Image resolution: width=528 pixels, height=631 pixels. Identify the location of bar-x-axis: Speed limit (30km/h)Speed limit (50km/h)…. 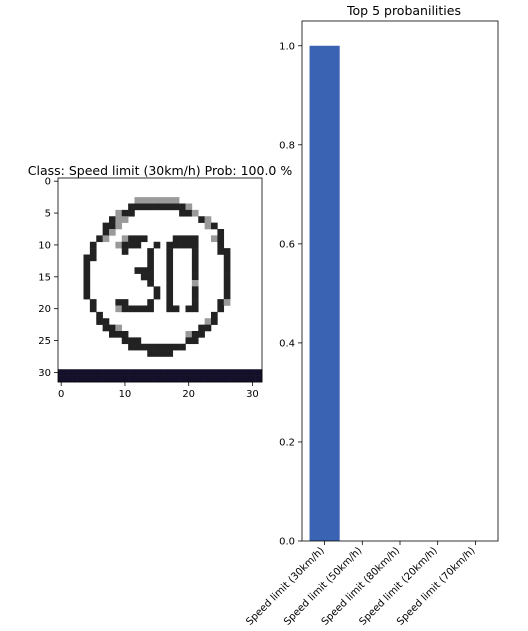
(361, 584).